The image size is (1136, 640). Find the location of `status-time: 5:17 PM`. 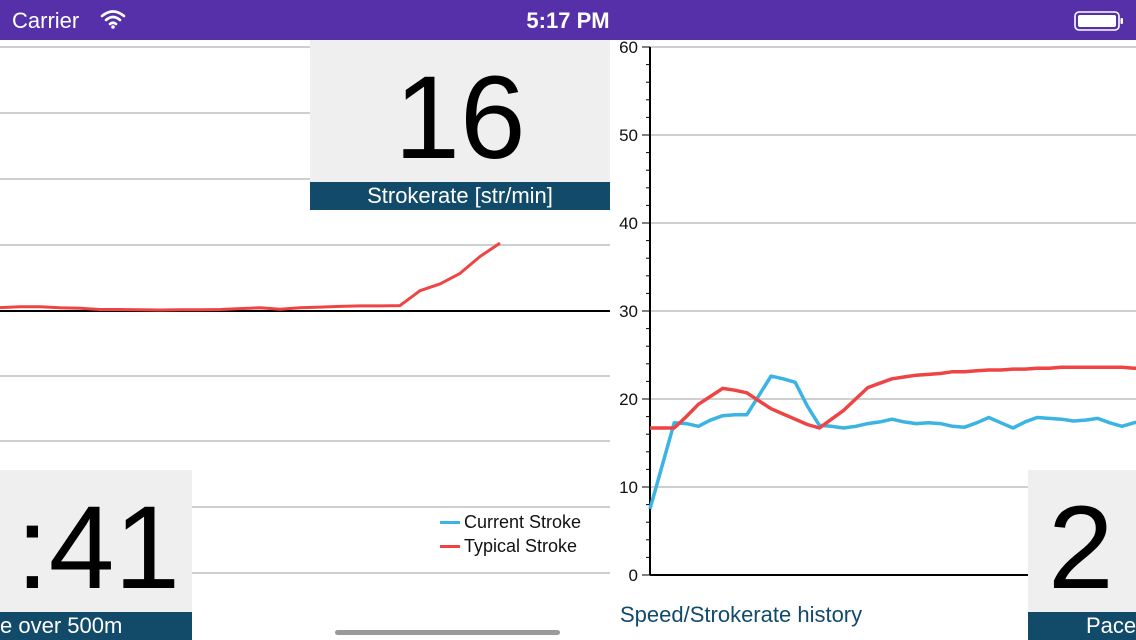

status-time: 5:17 PM is located at coordinates (568, 20).